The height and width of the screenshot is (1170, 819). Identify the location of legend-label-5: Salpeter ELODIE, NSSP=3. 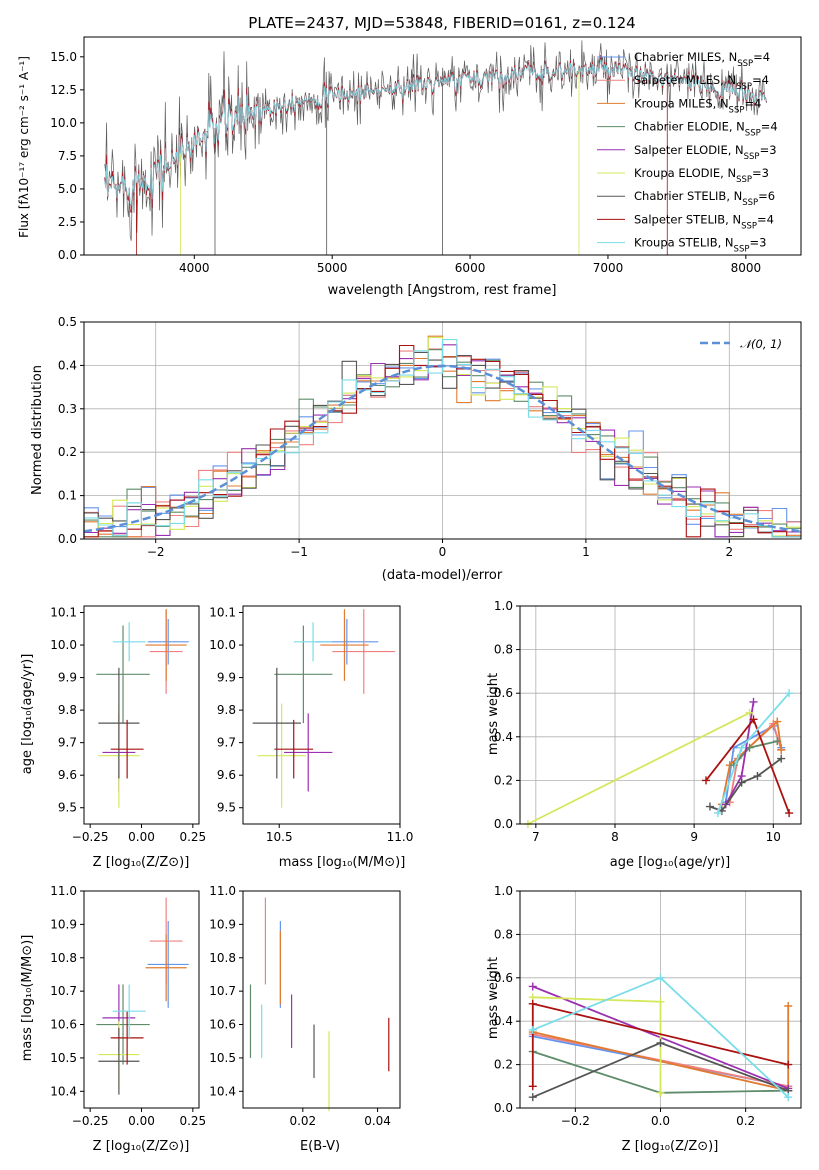
(705, 152).